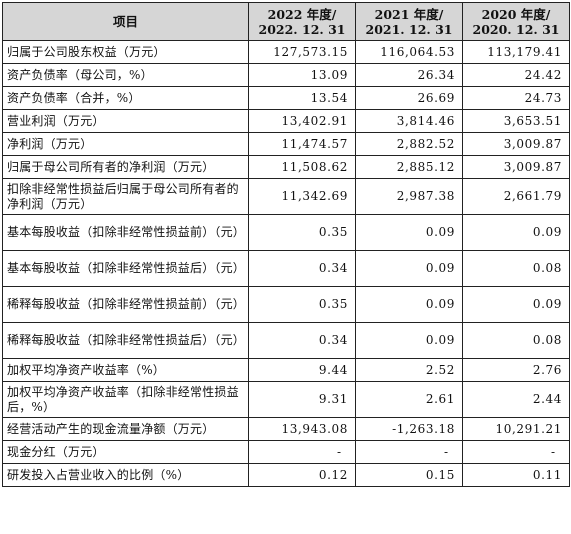 The height and width of the screenshot is (534, 571). I want to click on header-2020-year: 2020 年度/, so click(516, 14).